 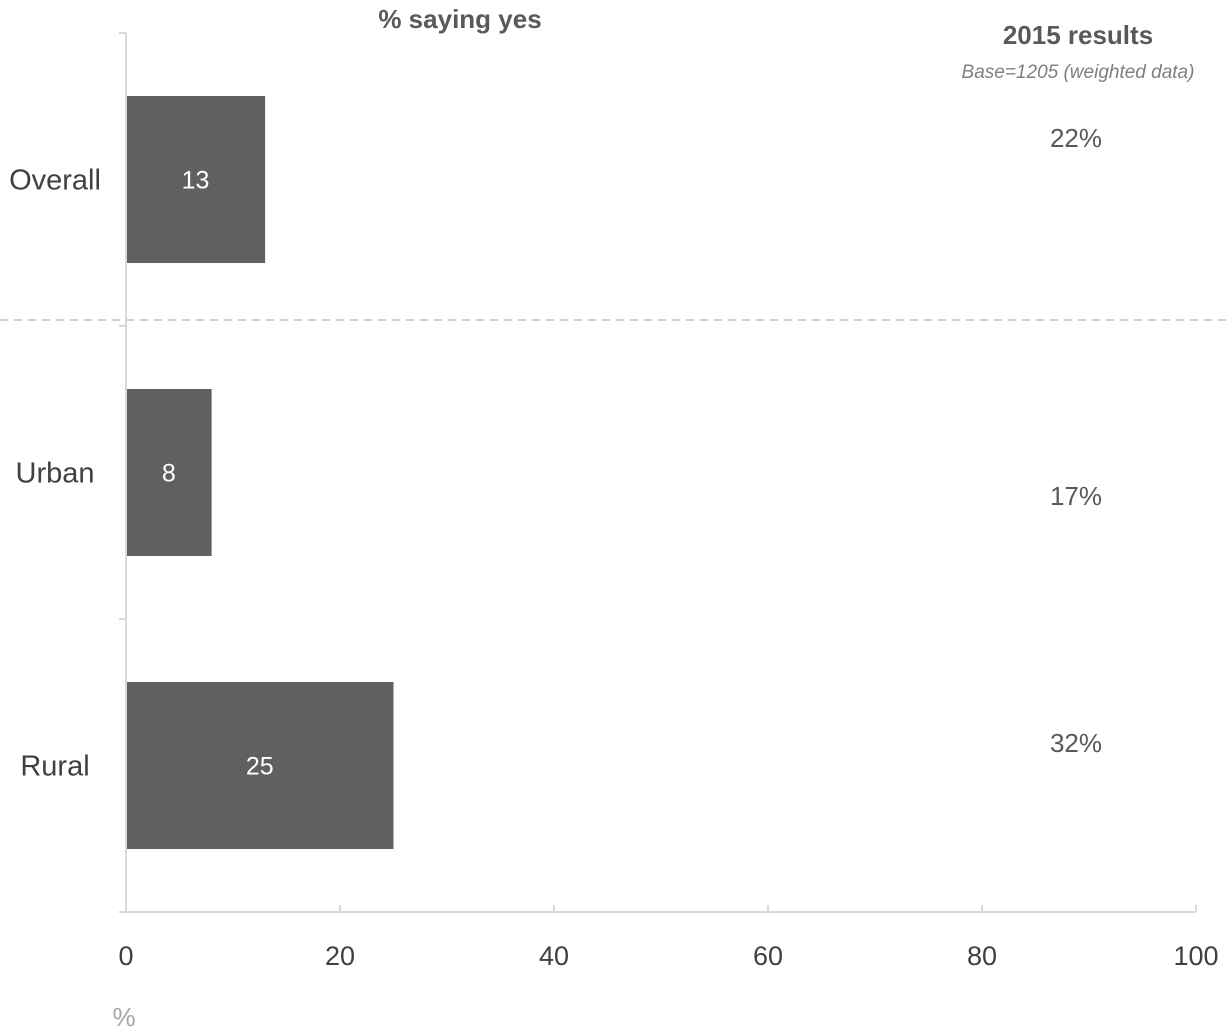 What do you see at coordinates (768, 956) in the screenshot?
I see `x-tick-label: 60` at bounding box center [768, 956].